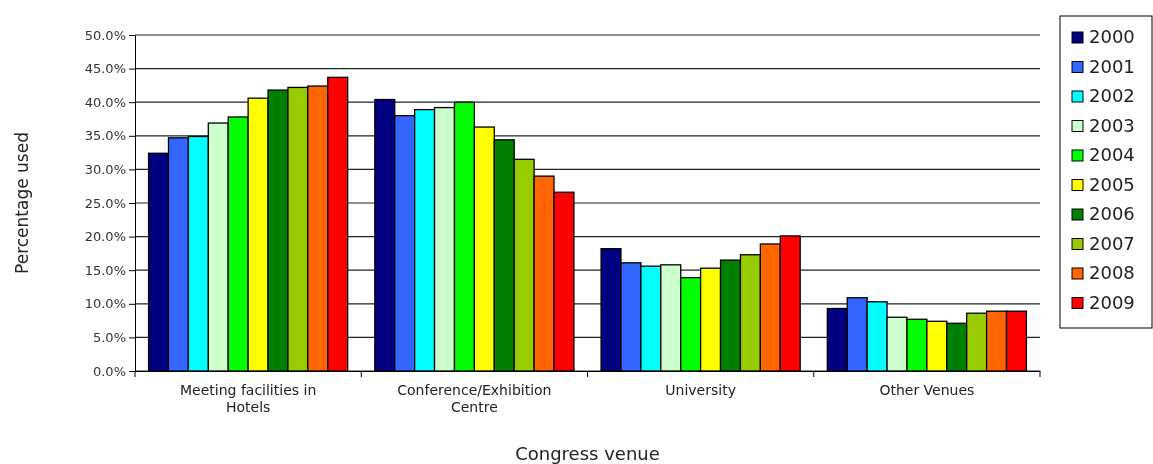 This screenshot has width=1153, height=464. I want to click on y-tick-label: 30.0%, so click(105, 170).